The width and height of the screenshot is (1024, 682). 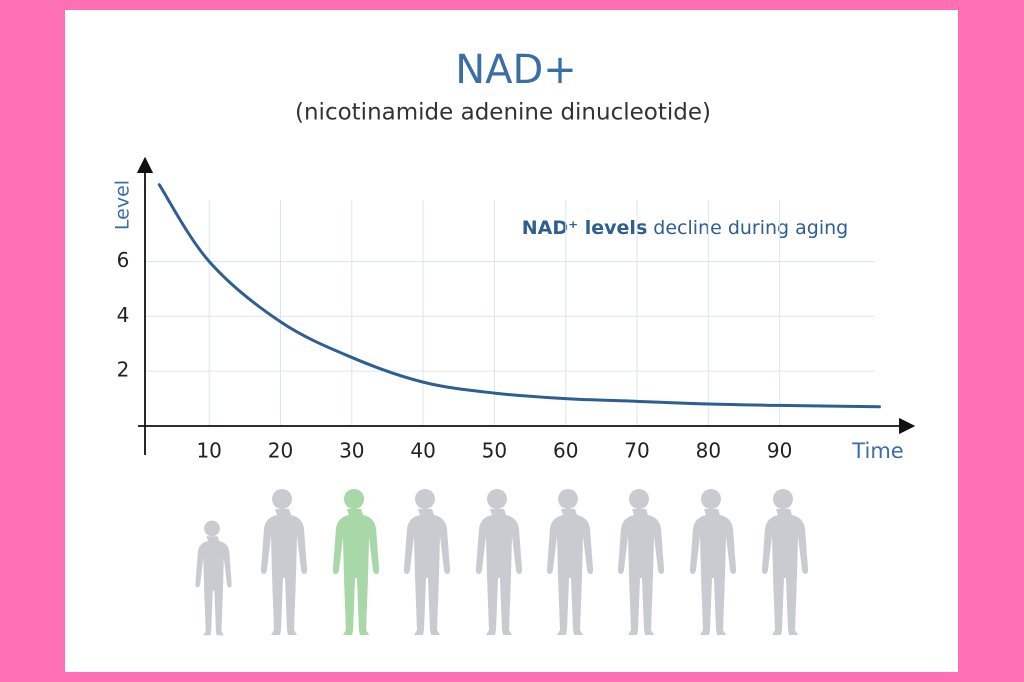 What do you see at coordinates (123, 315) in the screenshot?
I see `y-tick-label: 4` at bounding box center [123, 315].